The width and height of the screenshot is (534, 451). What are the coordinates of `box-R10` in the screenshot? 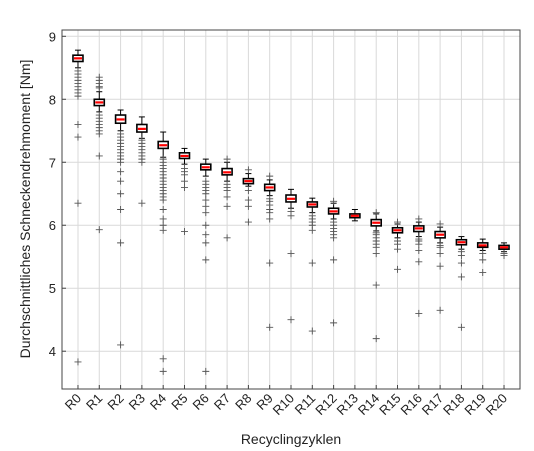 It's located at (291, 256).